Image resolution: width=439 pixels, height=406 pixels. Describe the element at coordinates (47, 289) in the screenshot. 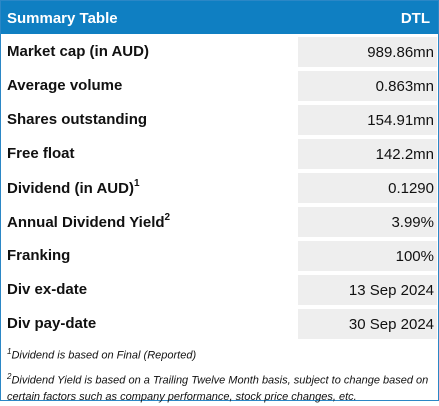

I see `row-label: Div ex-date` at that location.